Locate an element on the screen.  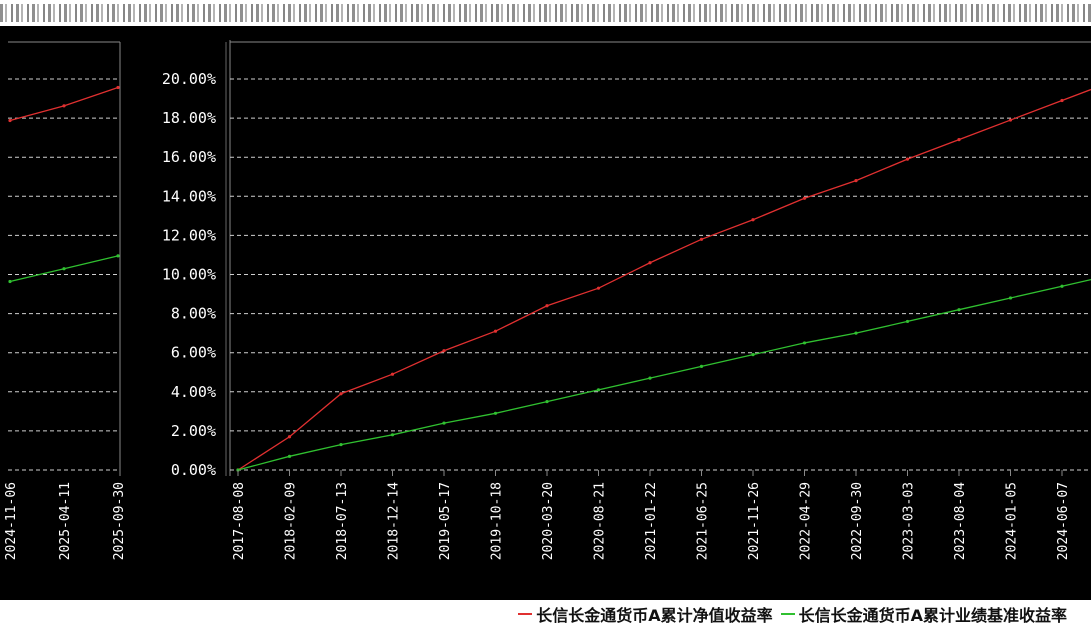
x-tick-label: 2021-01-22 is located at coordinates (651, 521).